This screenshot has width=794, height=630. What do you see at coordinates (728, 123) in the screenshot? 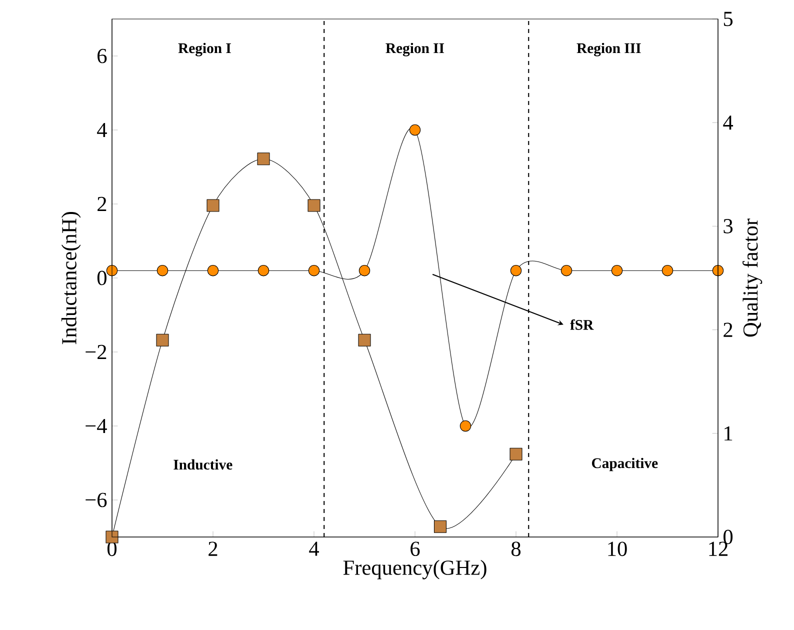
I see `y2-tick-label: 4` at bounding box center [728, 123].